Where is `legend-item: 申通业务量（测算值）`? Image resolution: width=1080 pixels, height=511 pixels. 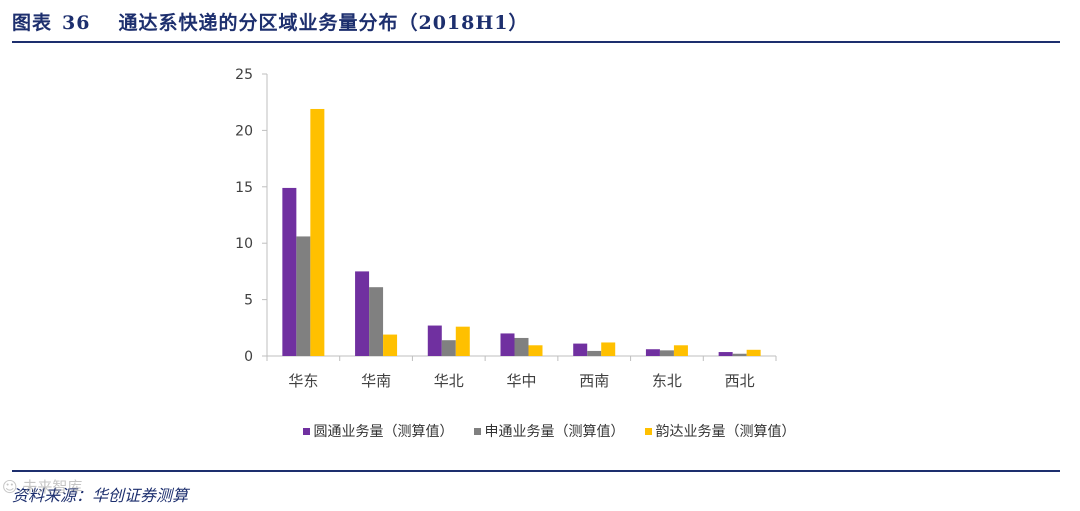
legend-item: 申通业务量（测算值） is located at coordinates (549, 431).